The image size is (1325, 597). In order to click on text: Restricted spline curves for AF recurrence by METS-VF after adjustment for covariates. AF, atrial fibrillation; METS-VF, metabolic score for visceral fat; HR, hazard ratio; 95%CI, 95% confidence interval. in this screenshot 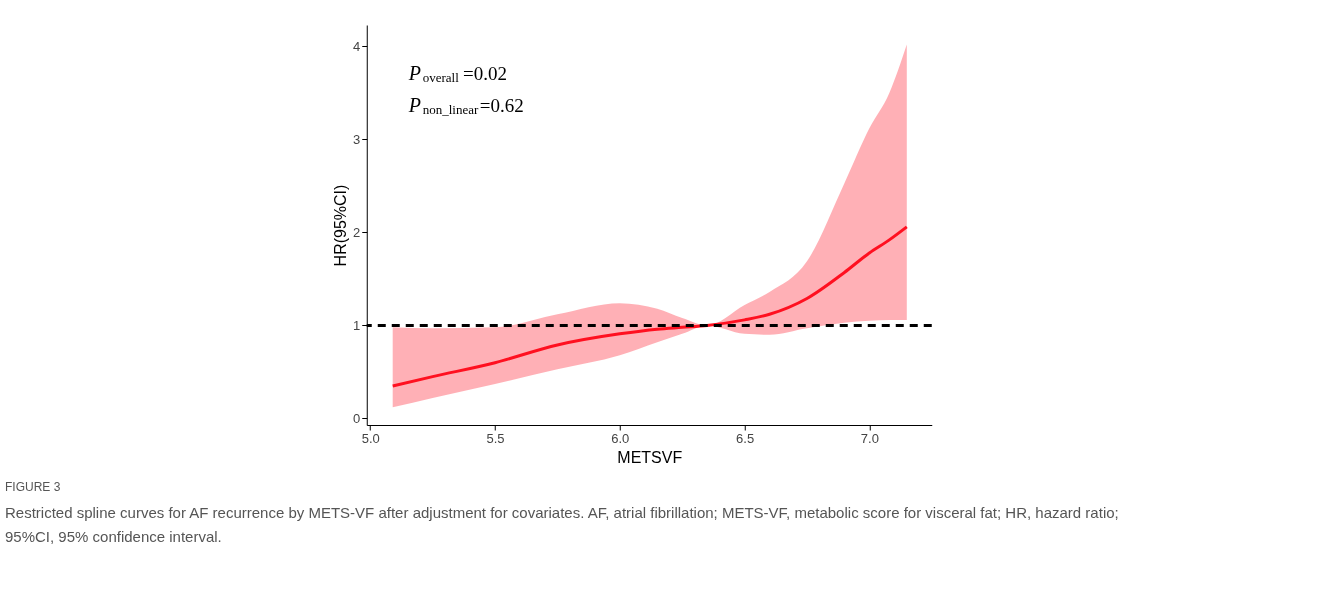, I will do `click(562, 524)`.